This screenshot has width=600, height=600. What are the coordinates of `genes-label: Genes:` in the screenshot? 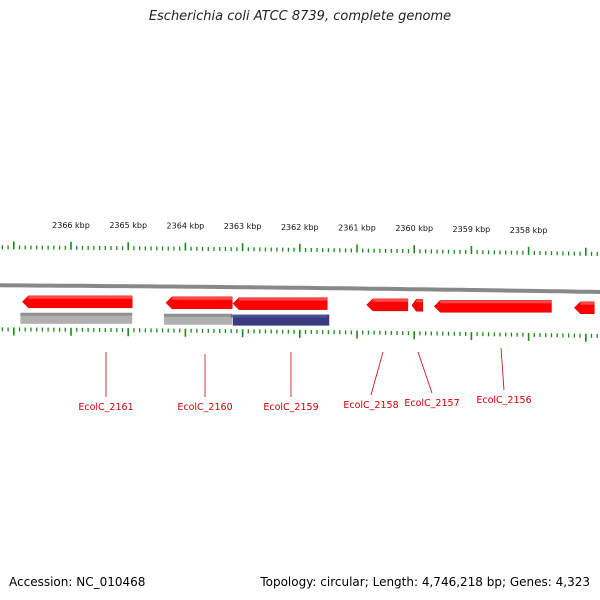 It's located at (530, 582).